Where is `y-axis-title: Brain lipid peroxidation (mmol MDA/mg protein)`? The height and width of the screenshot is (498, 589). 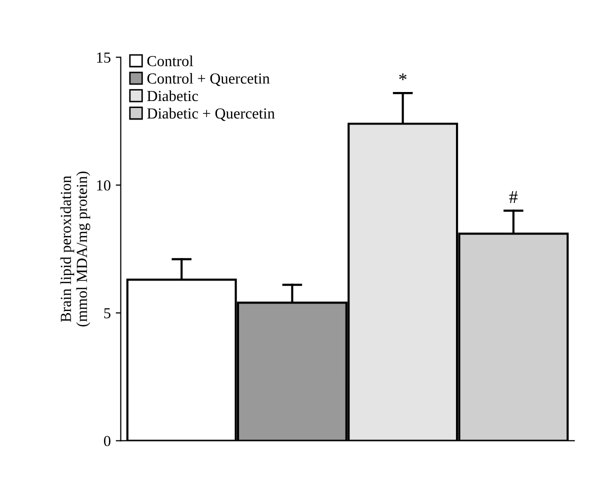
y-axis-title: Brain lipid peroxidation (mmol MDA/mg protein) is located at coordinates (75, 249).